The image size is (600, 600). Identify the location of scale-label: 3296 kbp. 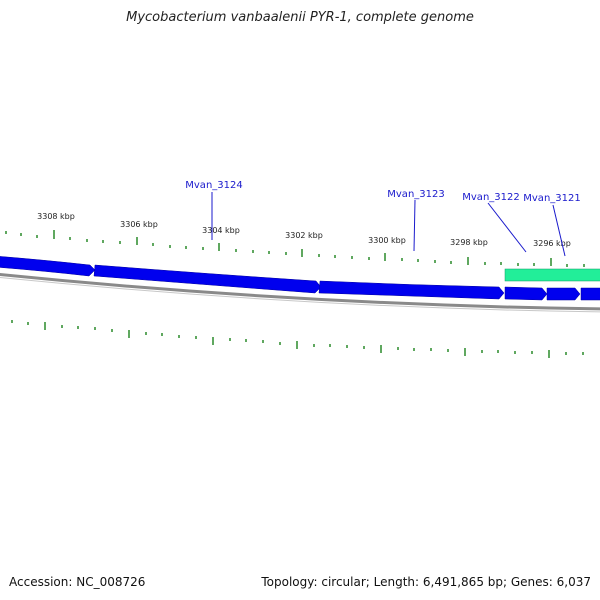
(552, 243).